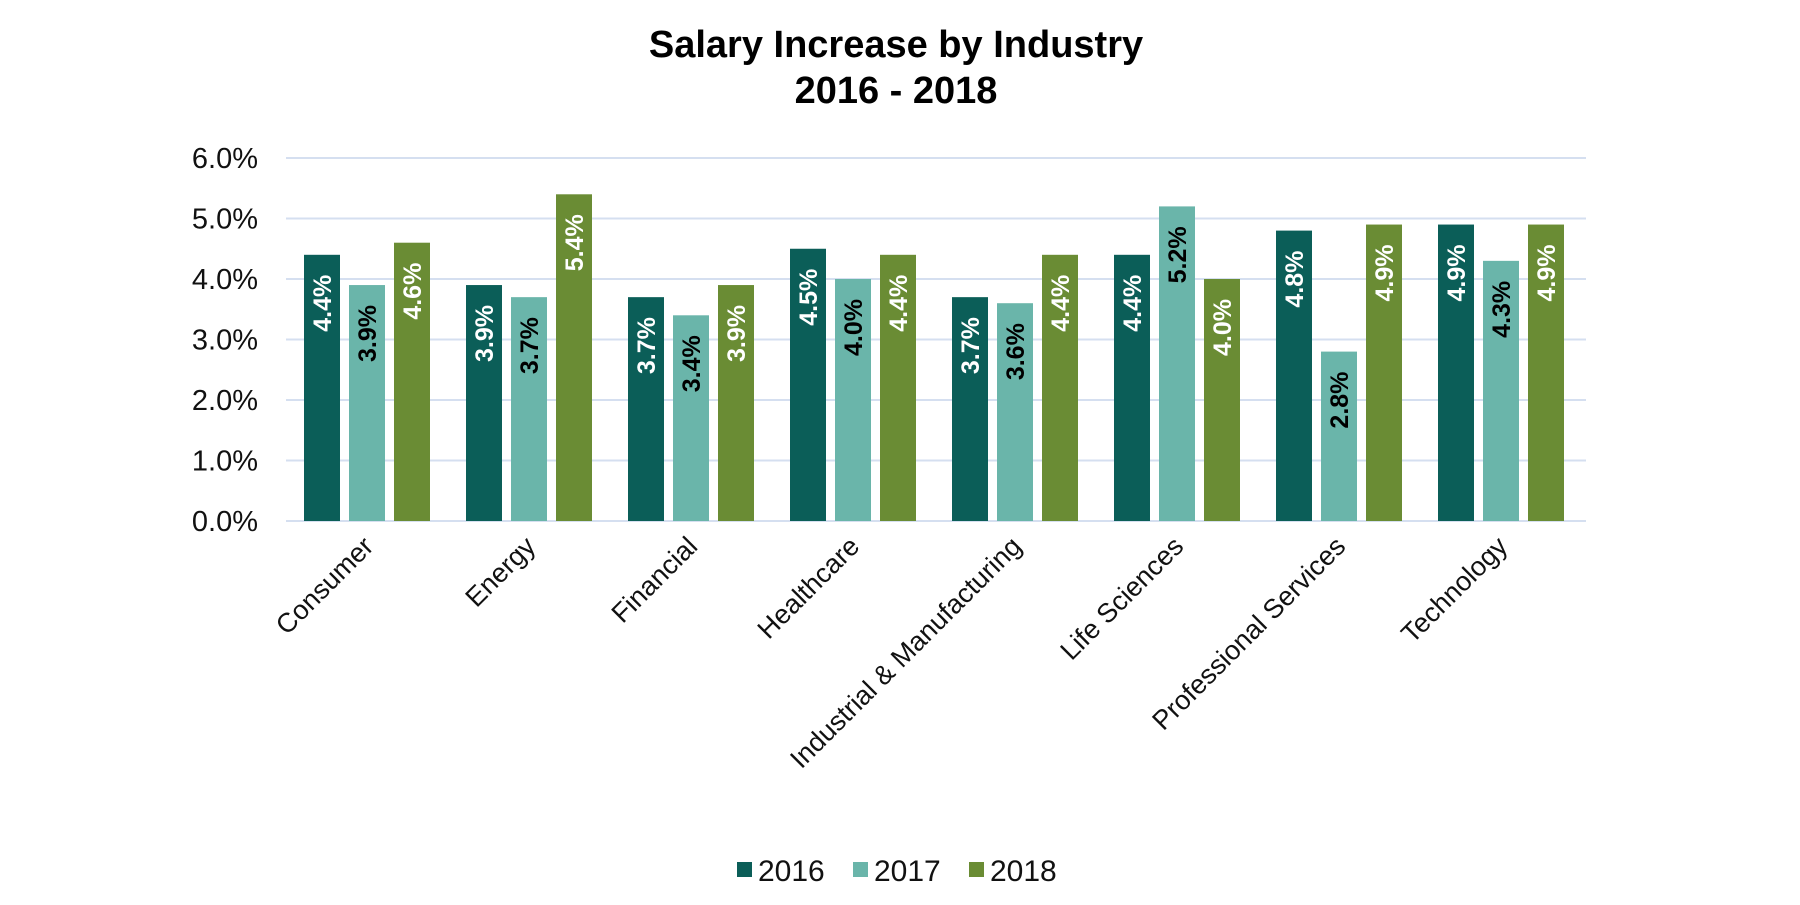  I want to click on legend-item-2017: 2017, so click(897, 871).